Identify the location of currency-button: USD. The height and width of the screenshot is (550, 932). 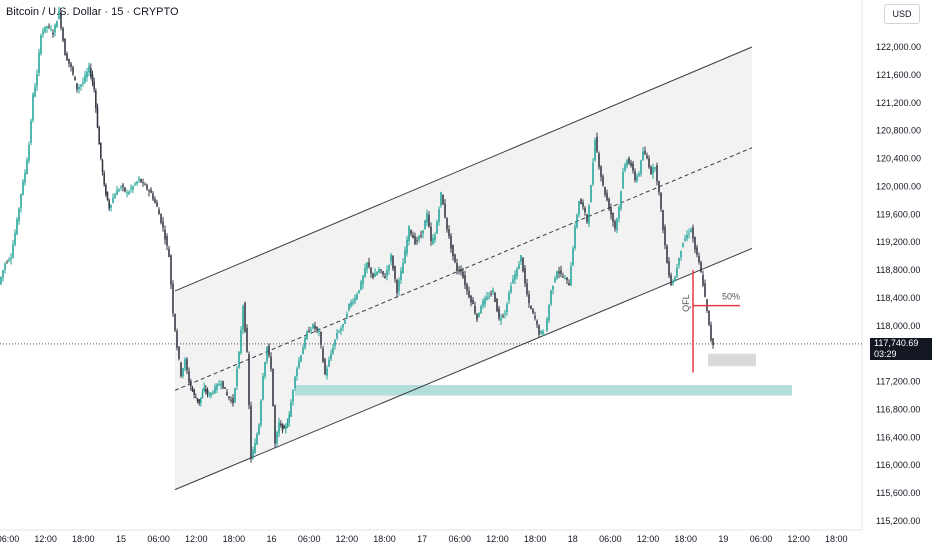
(902, 14).